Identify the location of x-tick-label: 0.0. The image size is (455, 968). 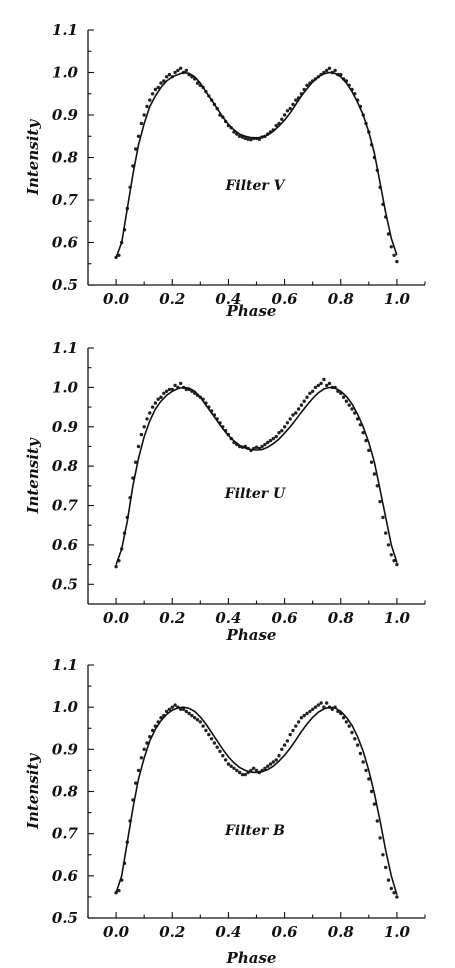
(116, 618).